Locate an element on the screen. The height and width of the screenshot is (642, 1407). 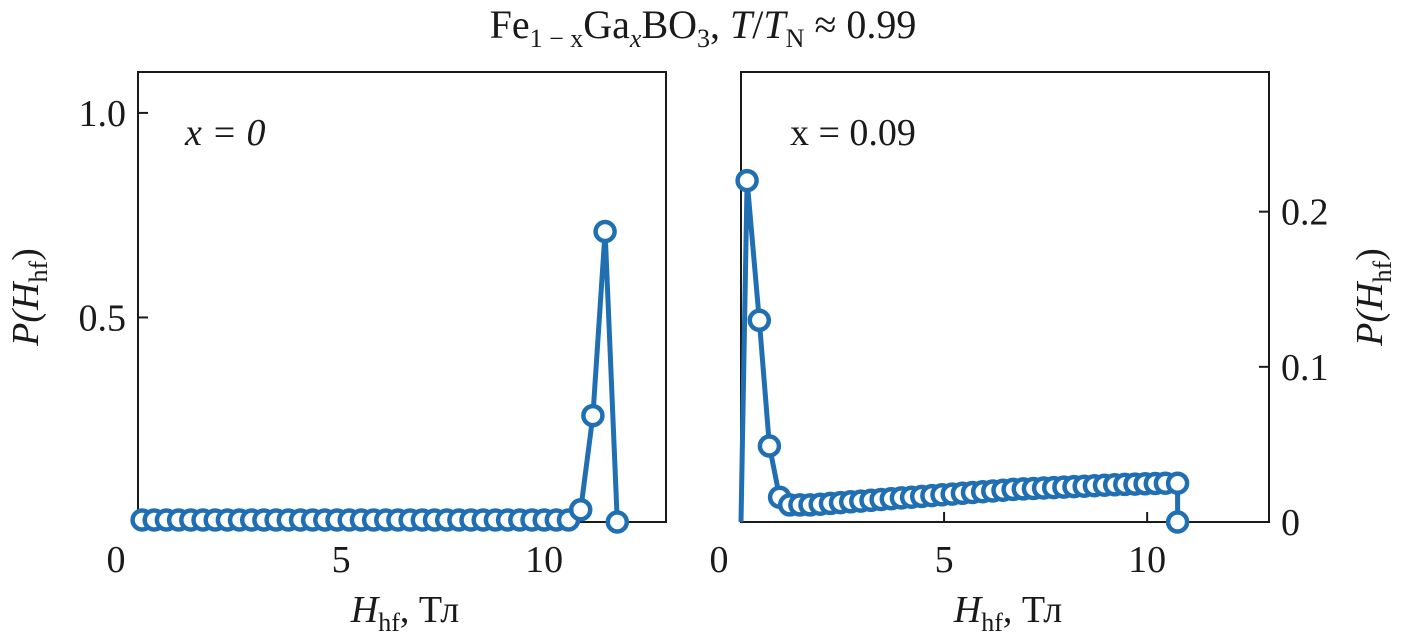
title-ga: Ga is located at coordinates (606, 24).